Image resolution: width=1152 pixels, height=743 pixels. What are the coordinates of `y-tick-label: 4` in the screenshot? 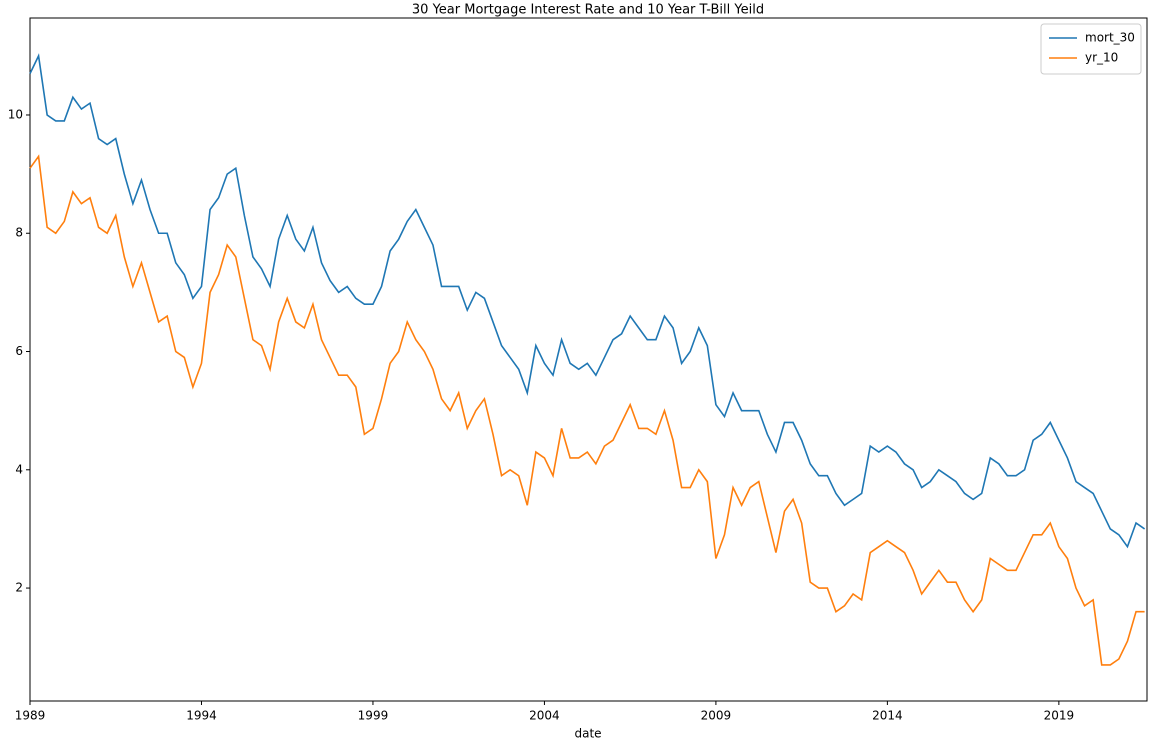 It's located at (19, 469).